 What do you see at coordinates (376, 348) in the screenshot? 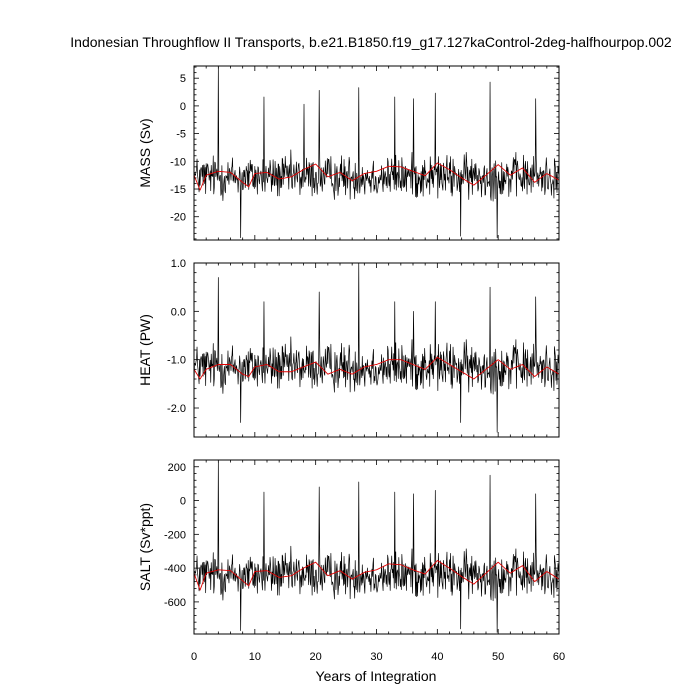
I see `series-line-monthly-heat` at bounding box center [376, 348].